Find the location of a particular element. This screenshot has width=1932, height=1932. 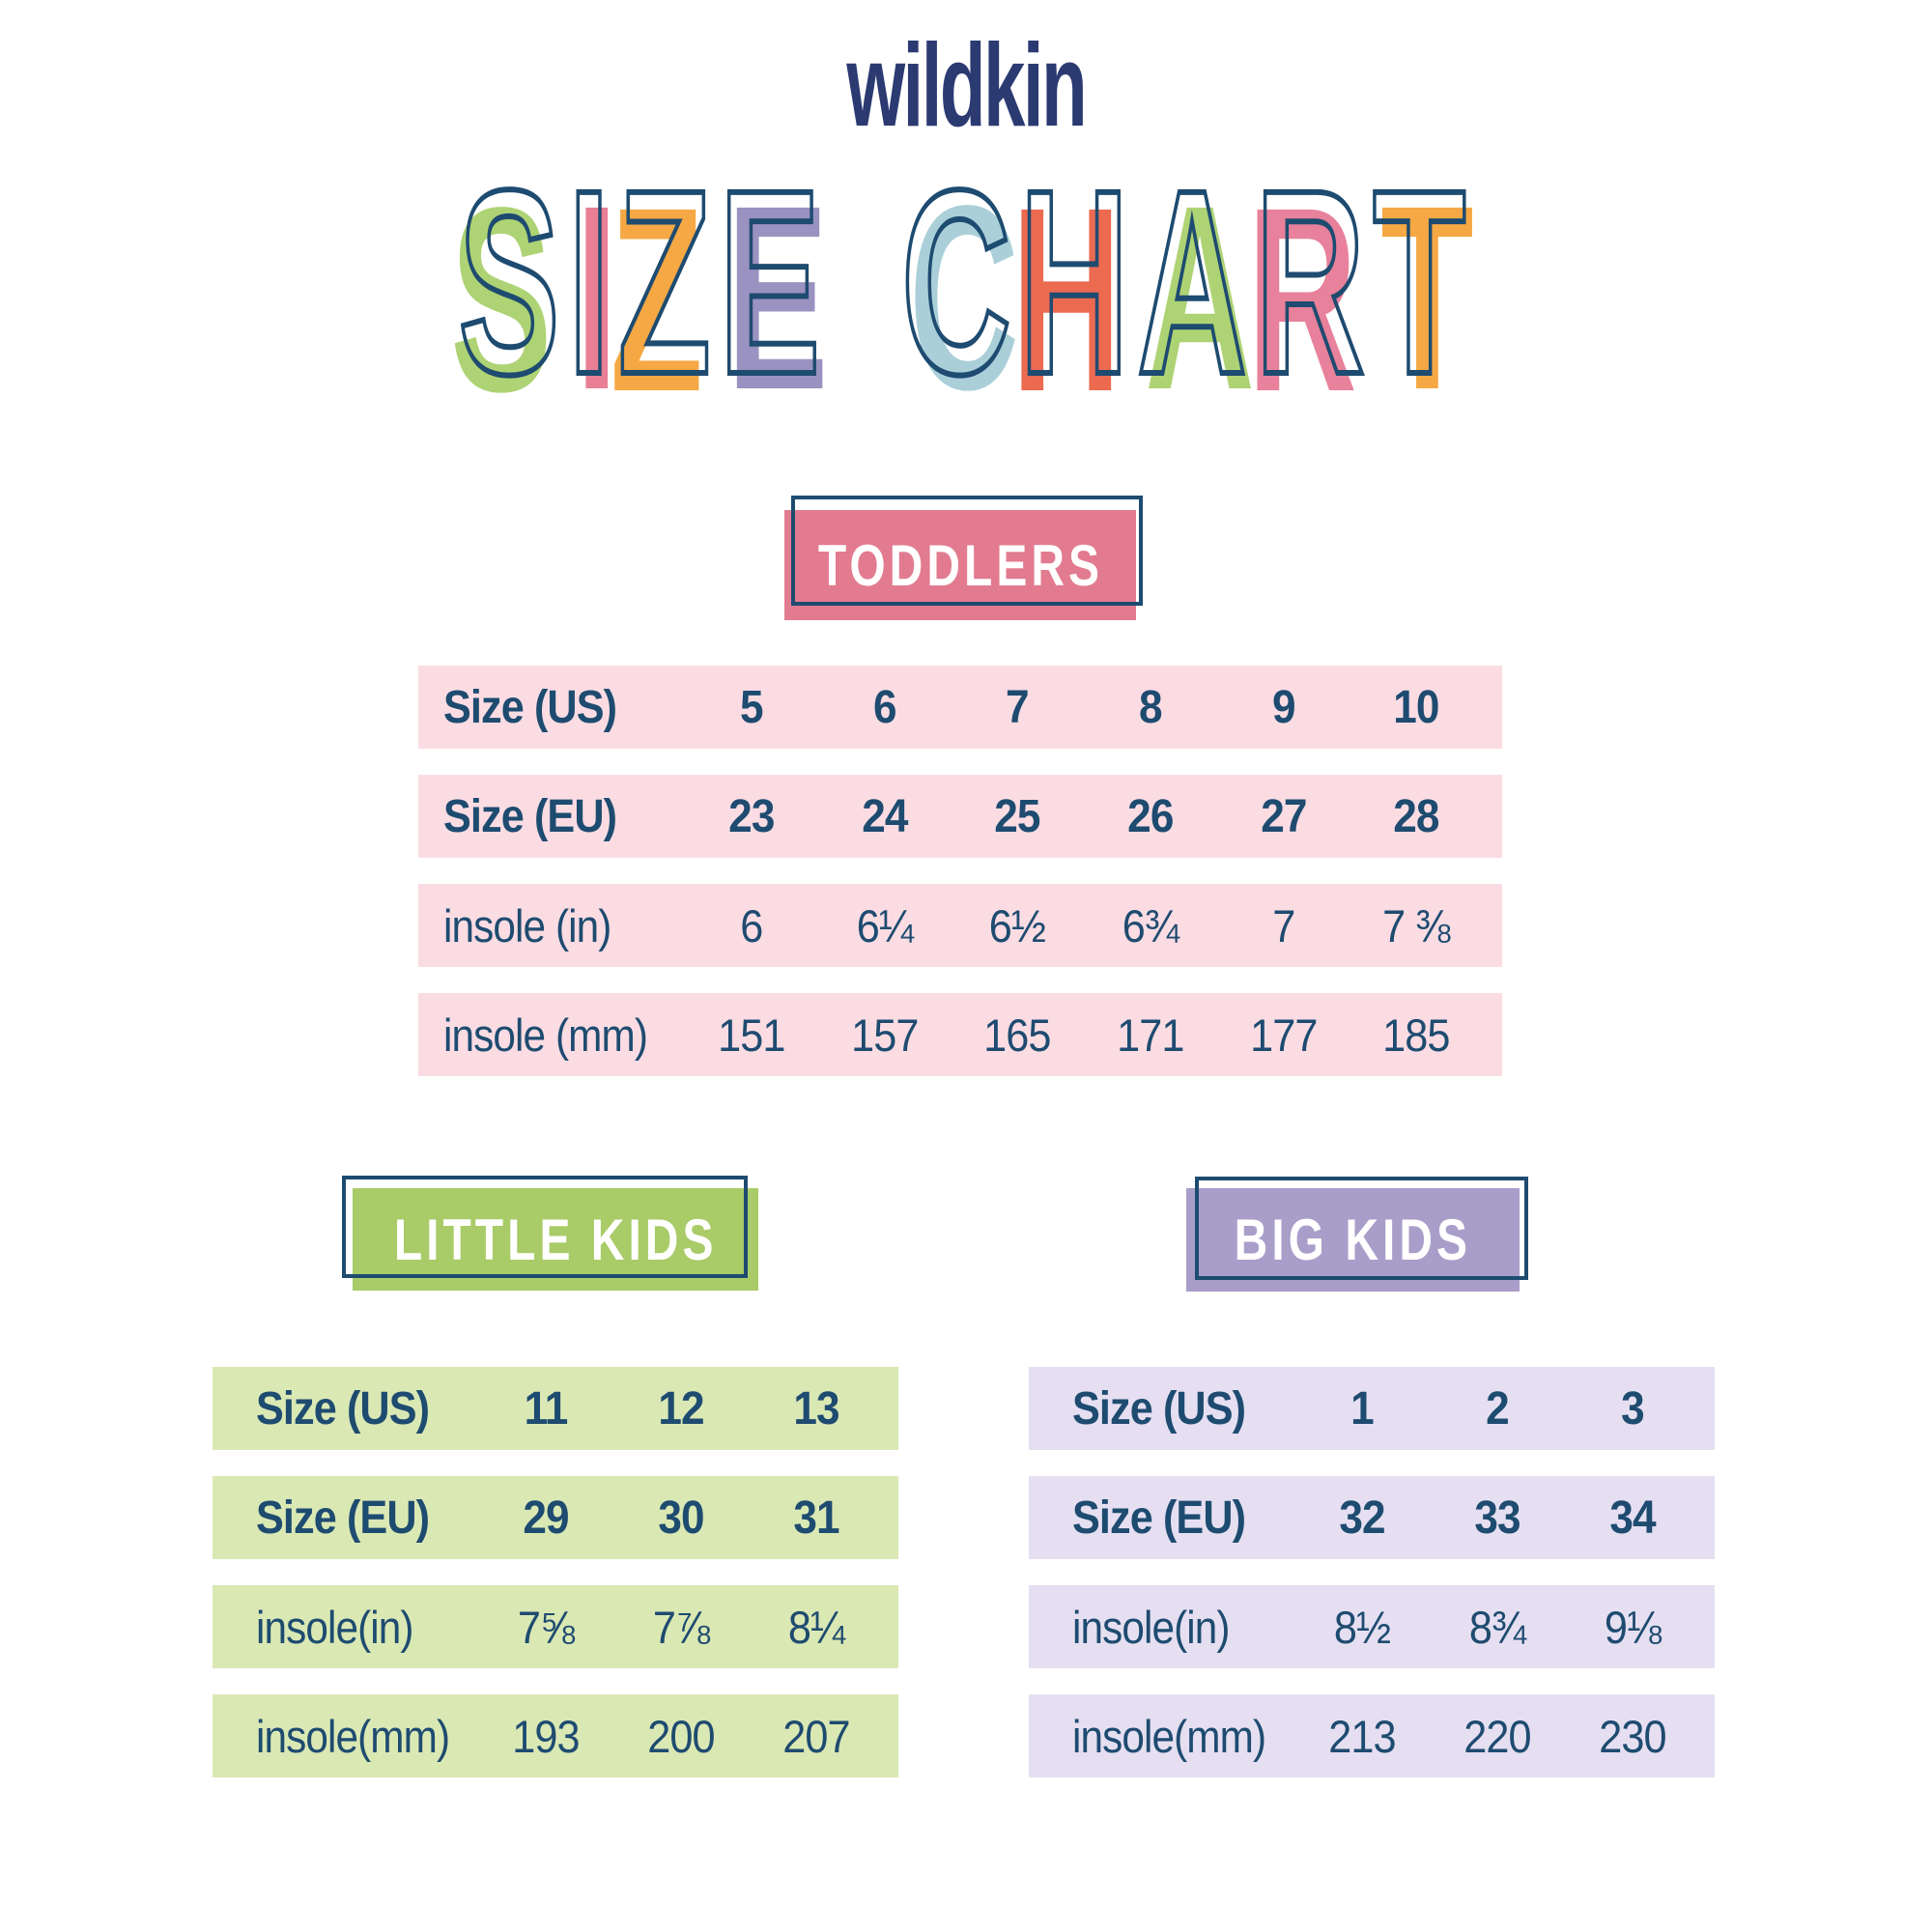

cell-value: 34 is located at coordinates (1632, 1518).